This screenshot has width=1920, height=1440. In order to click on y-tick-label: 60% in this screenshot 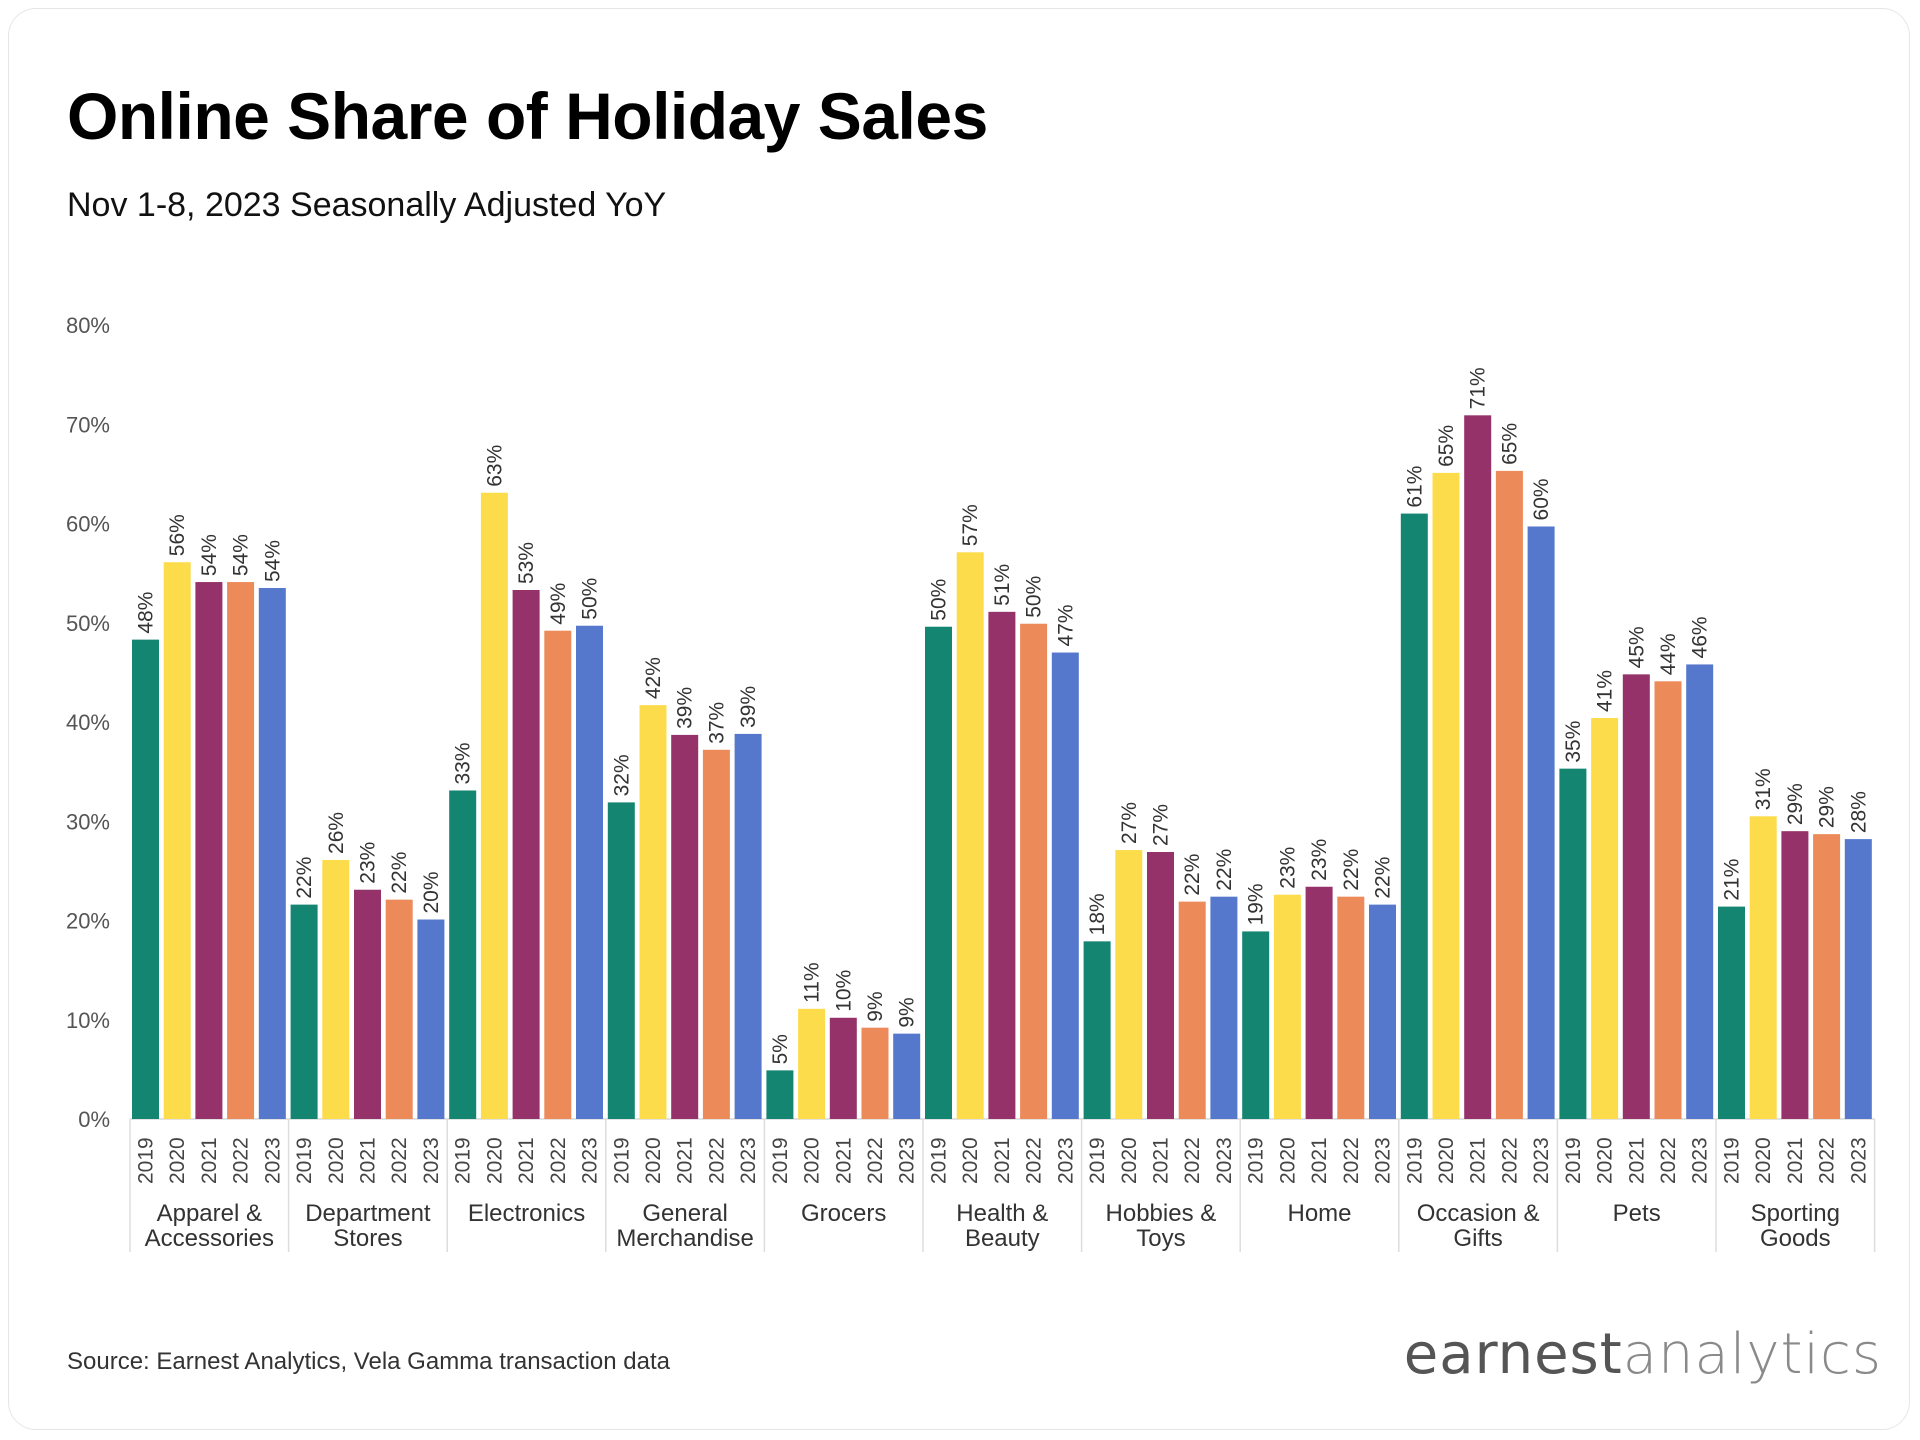, I will do `click(88, 524)`.